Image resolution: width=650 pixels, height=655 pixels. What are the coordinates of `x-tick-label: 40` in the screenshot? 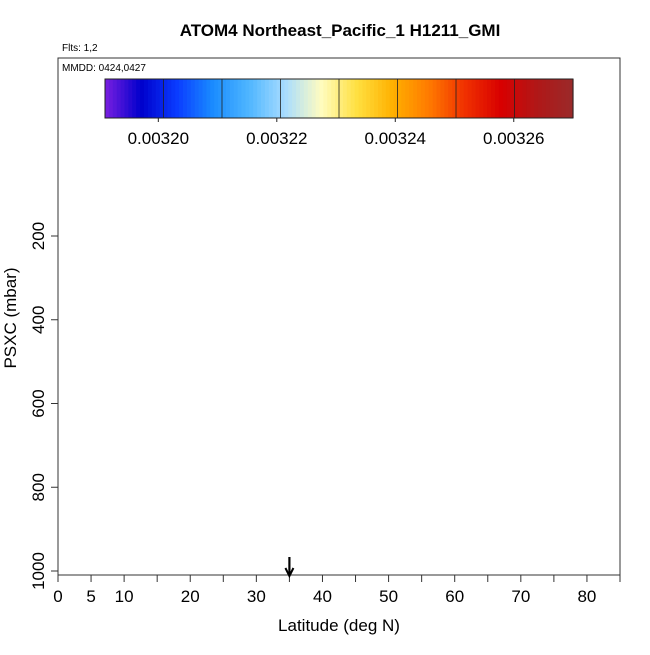 It's located at (322, 596).